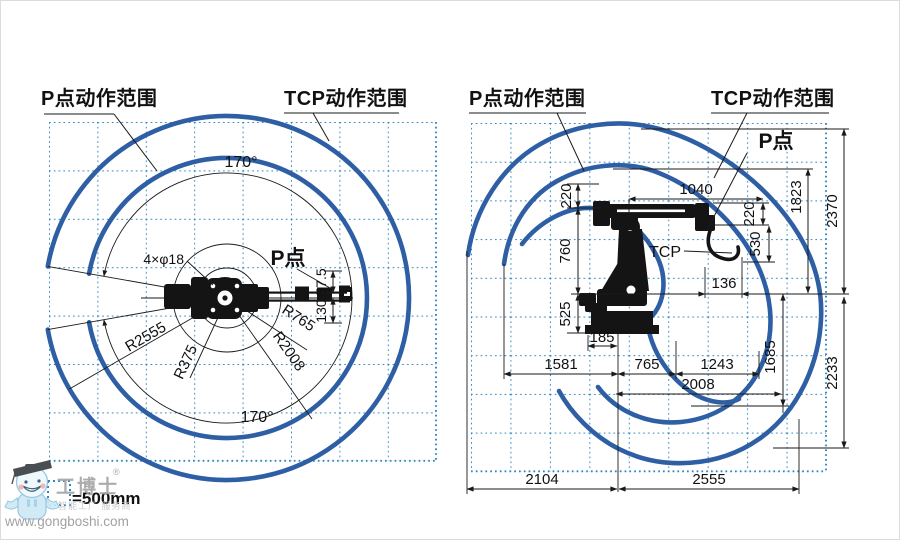  What do you see at coordinates (541, 479) in the screenshot?
I see `dim-2104: 2104` at bounding box center [541, 479].